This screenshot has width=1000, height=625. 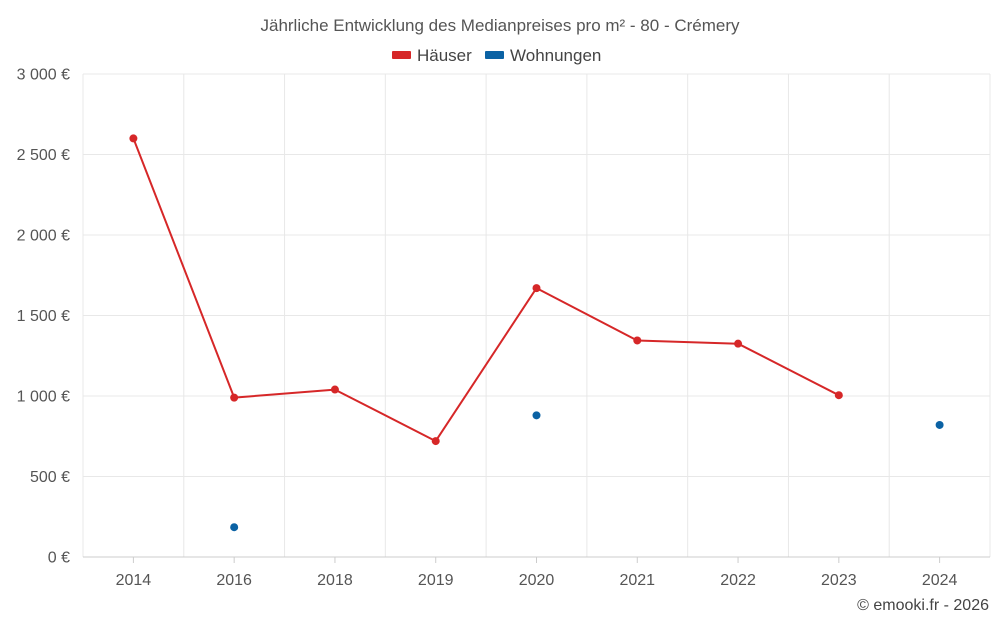 What do you see at coordinates (637, 580) in the screenshot?
I see `x-tick-label: 2021` at bounding box center [637, 580].